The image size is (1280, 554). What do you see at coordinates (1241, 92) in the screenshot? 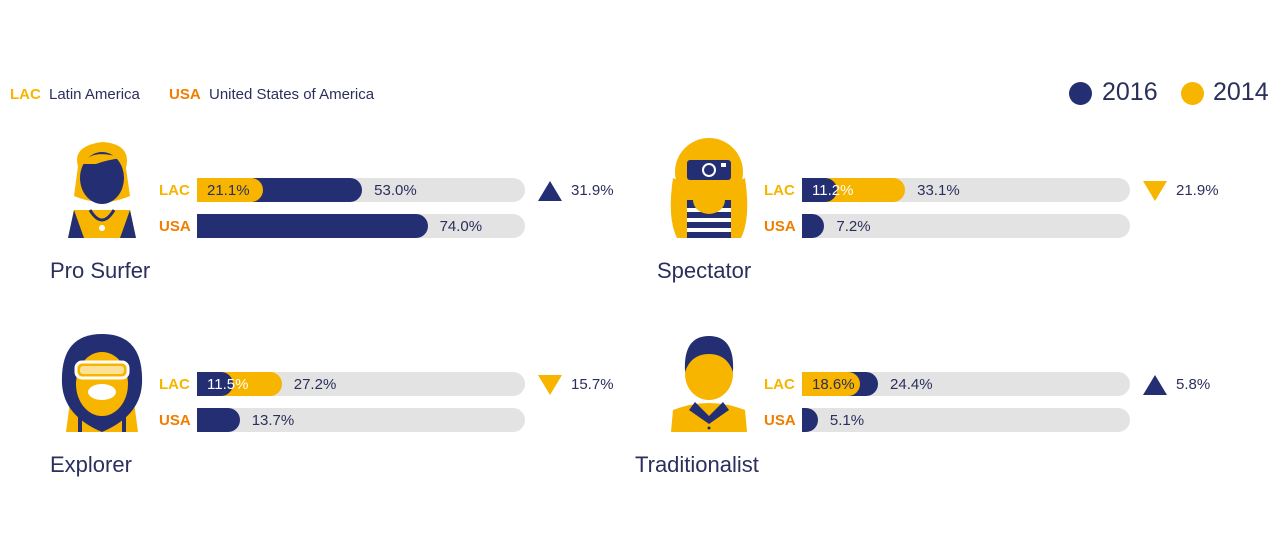
I see `legend-2014-label: 2014` at bounding box center [1241, 92].